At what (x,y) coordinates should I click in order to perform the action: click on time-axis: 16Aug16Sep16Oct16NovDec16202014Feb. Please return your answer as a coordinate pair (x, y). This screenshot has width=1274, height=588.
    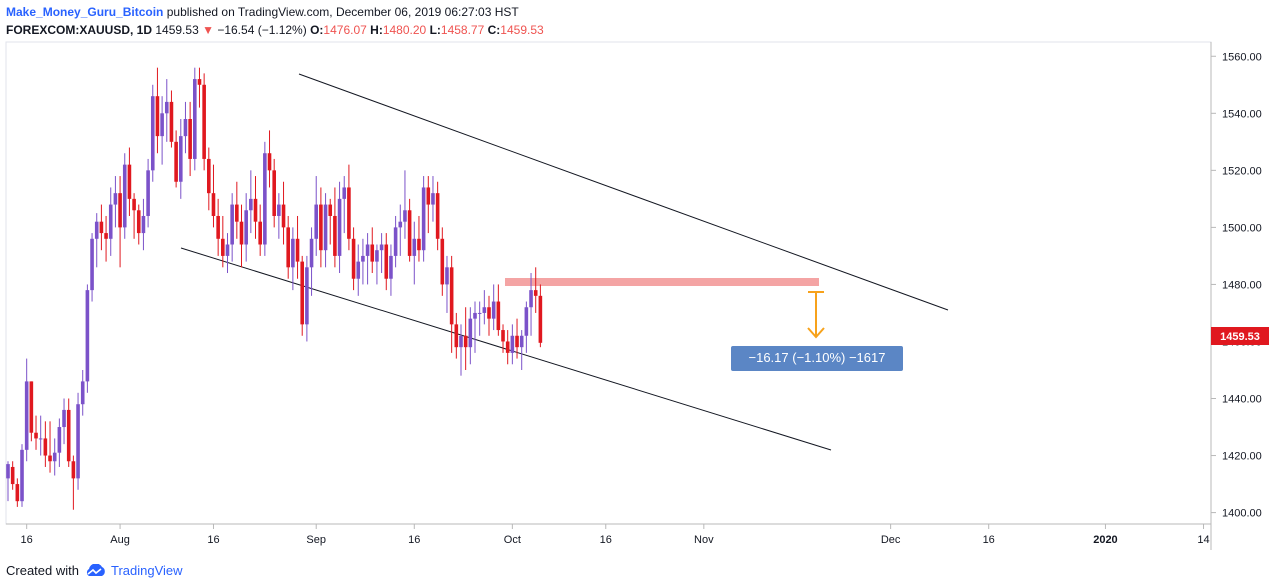
    Looking at the image, I should click on (647, 535).